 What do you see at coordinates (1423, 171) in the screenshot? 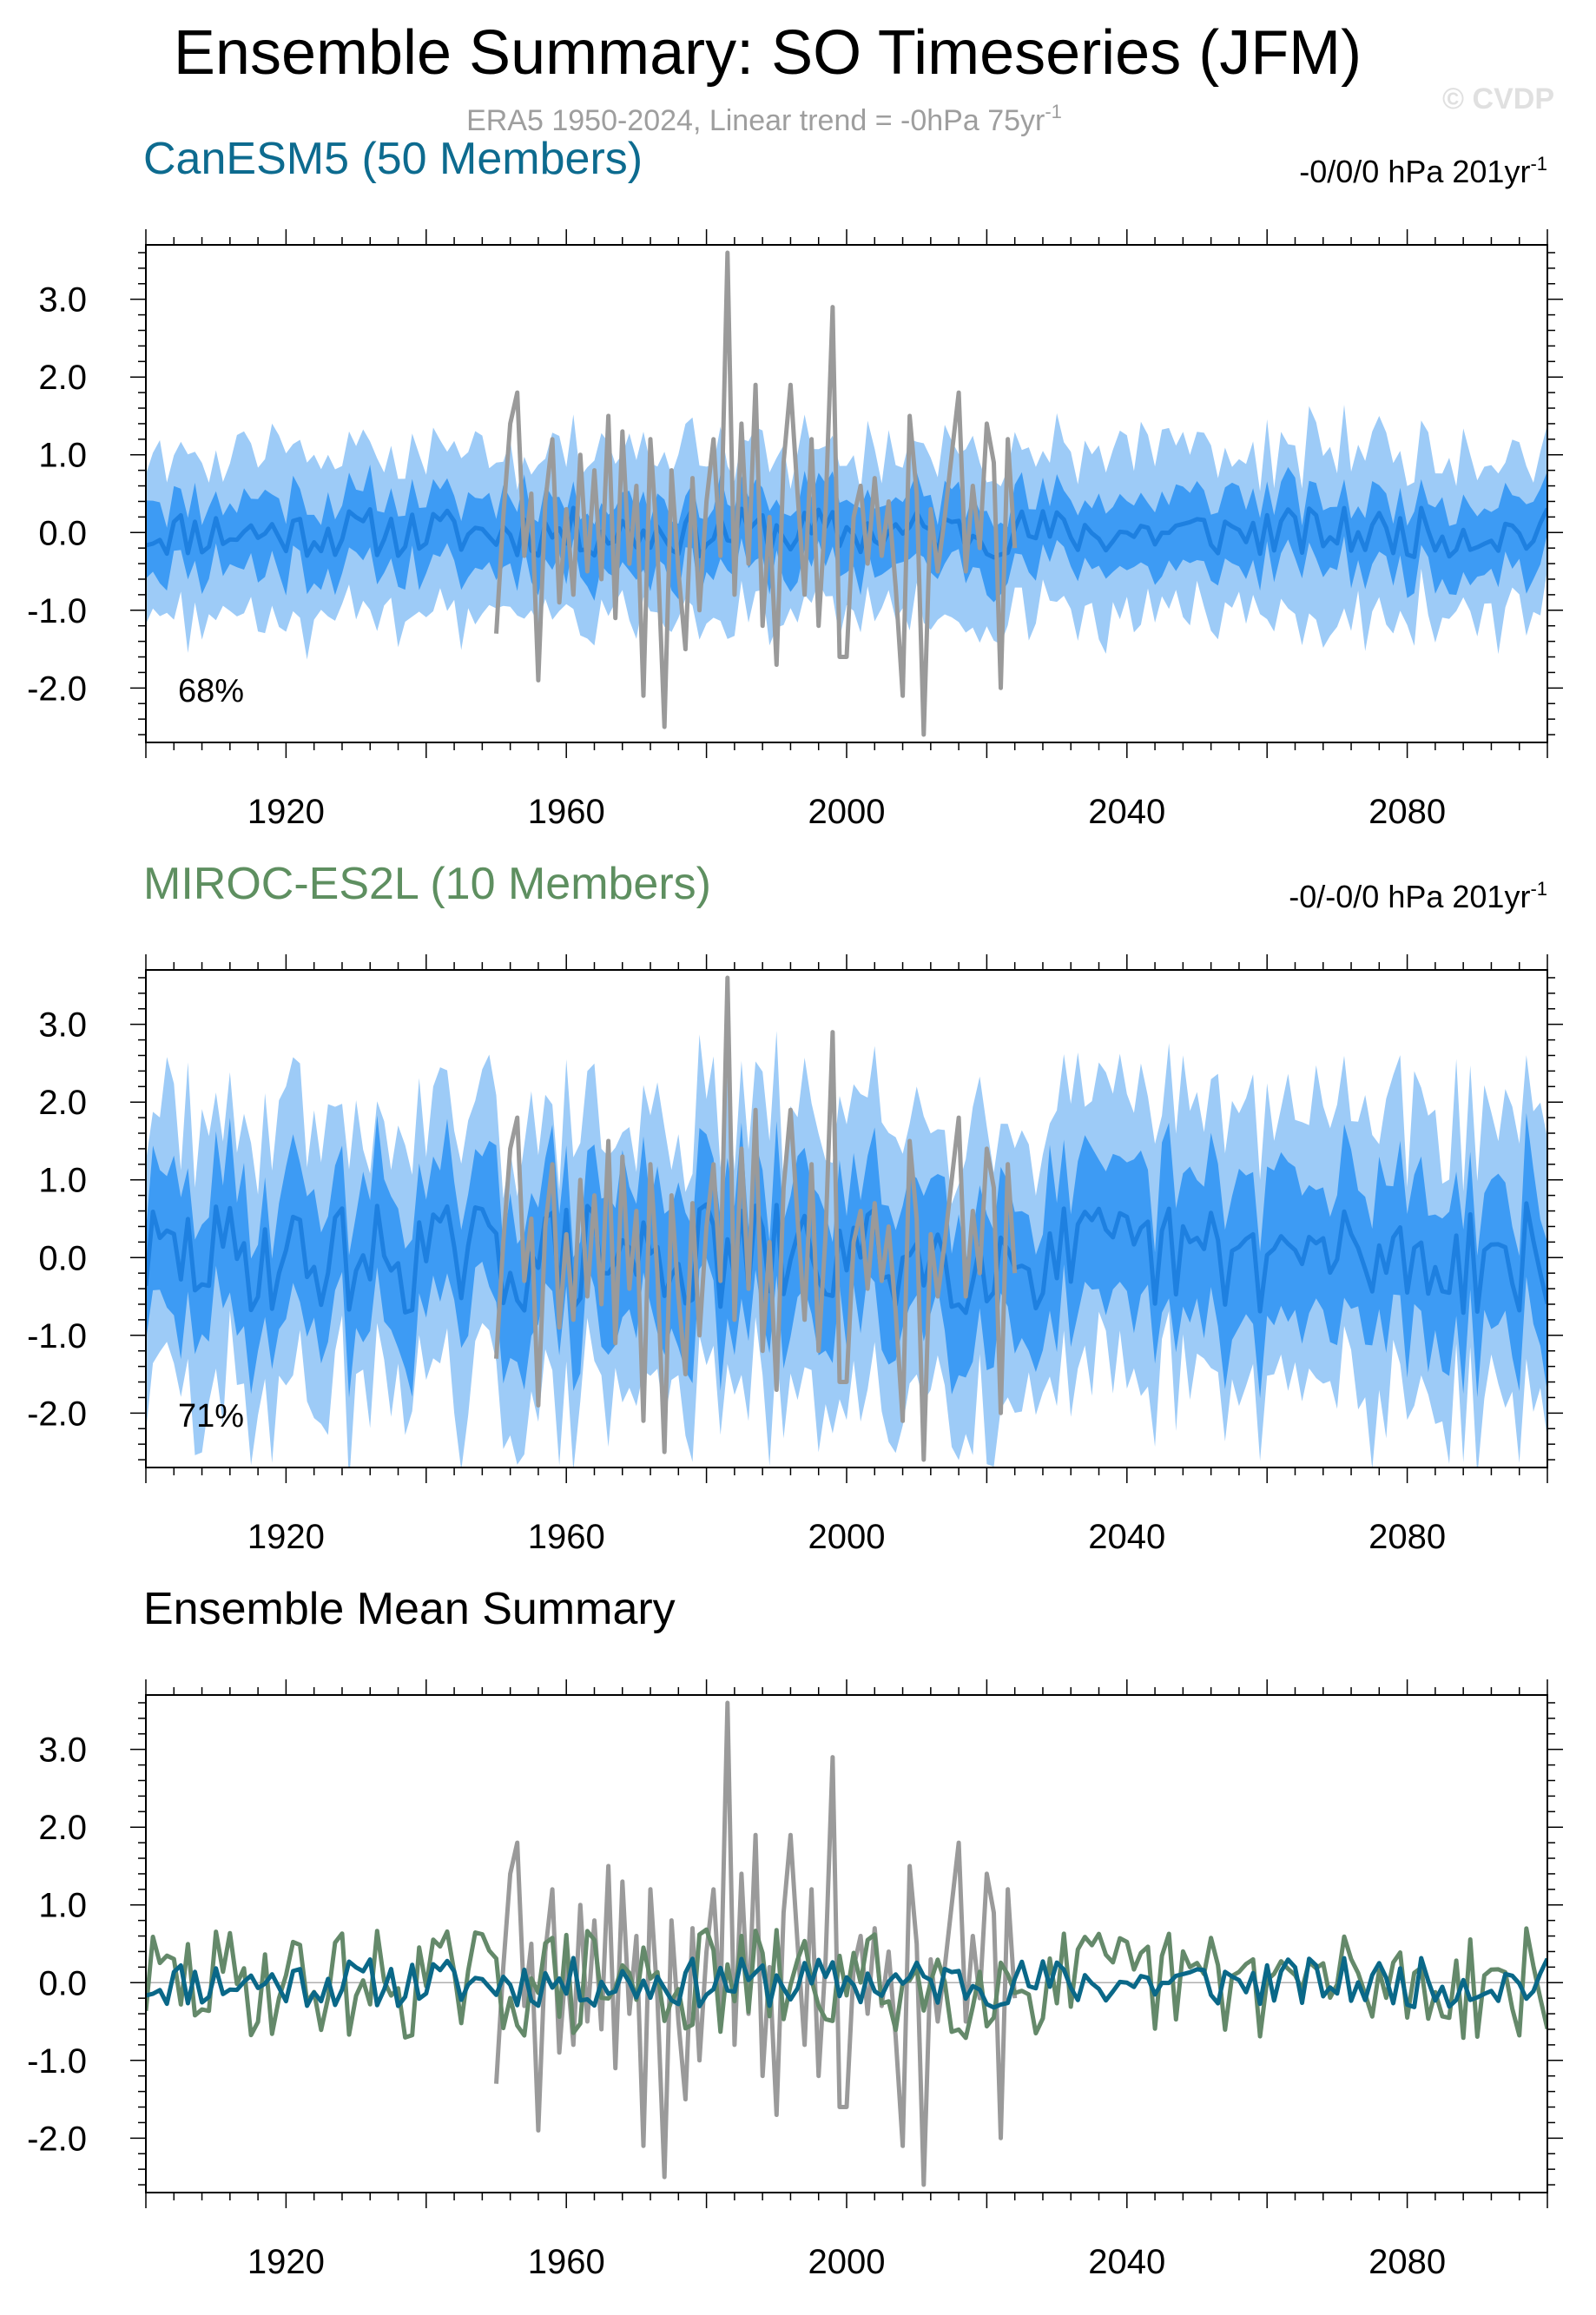
I see `trend-label: -0/0/0 hPa 201yr-1` at bounding box center [1423, 171].